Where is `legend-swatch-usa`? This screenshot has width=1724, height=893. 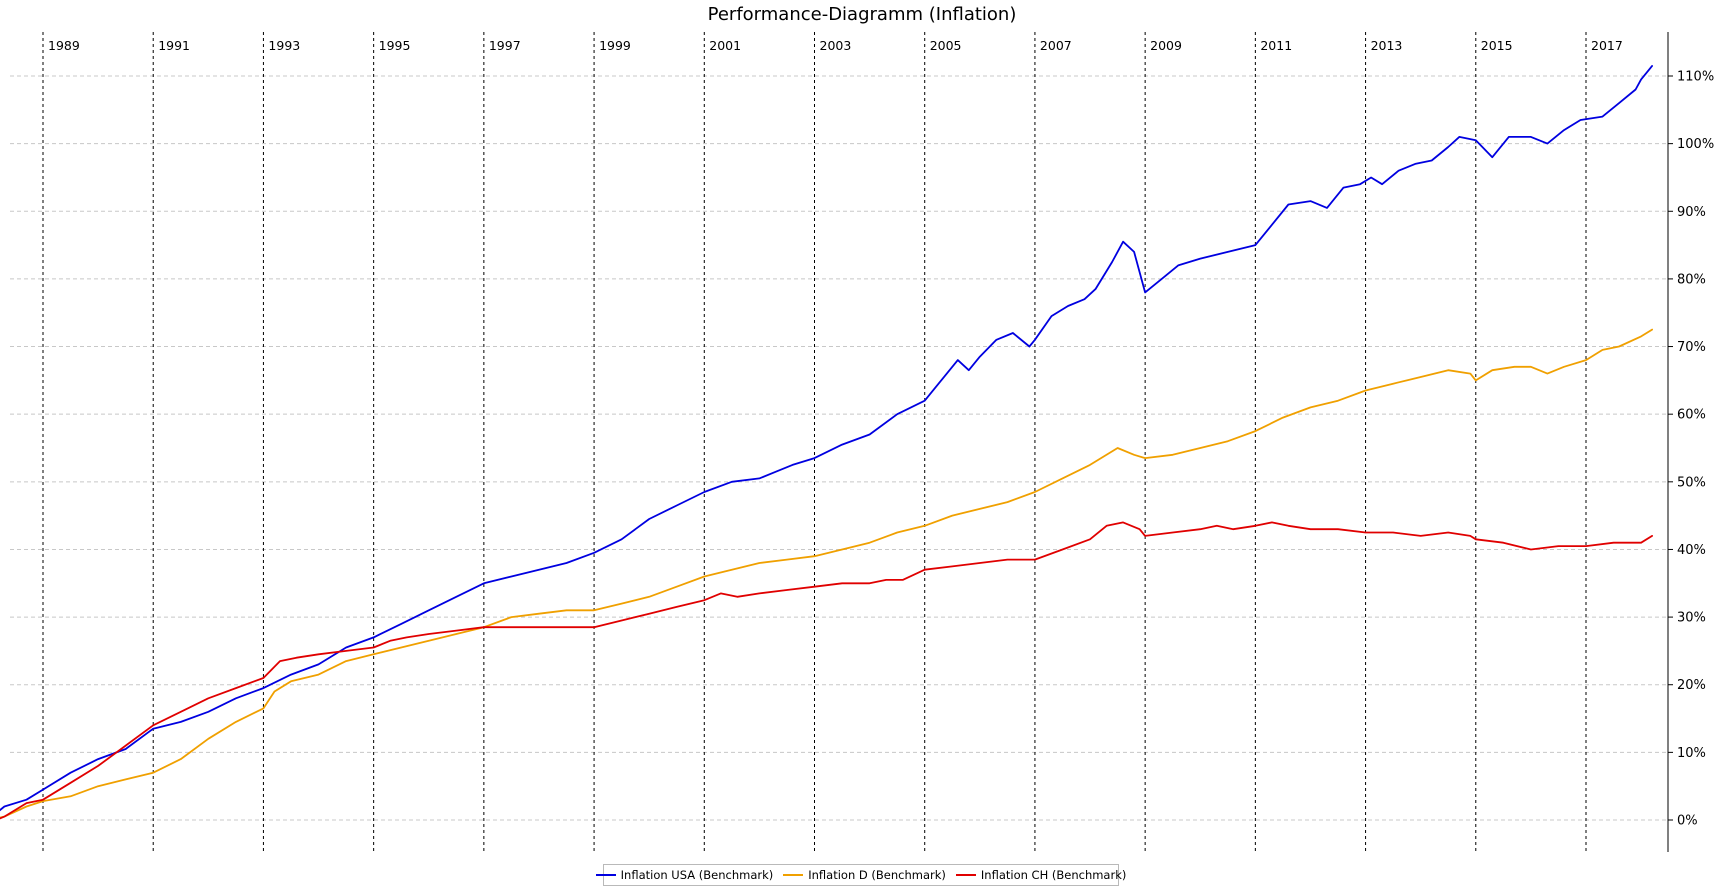
legend-swatch-usa is located at coordinates (605, 875).